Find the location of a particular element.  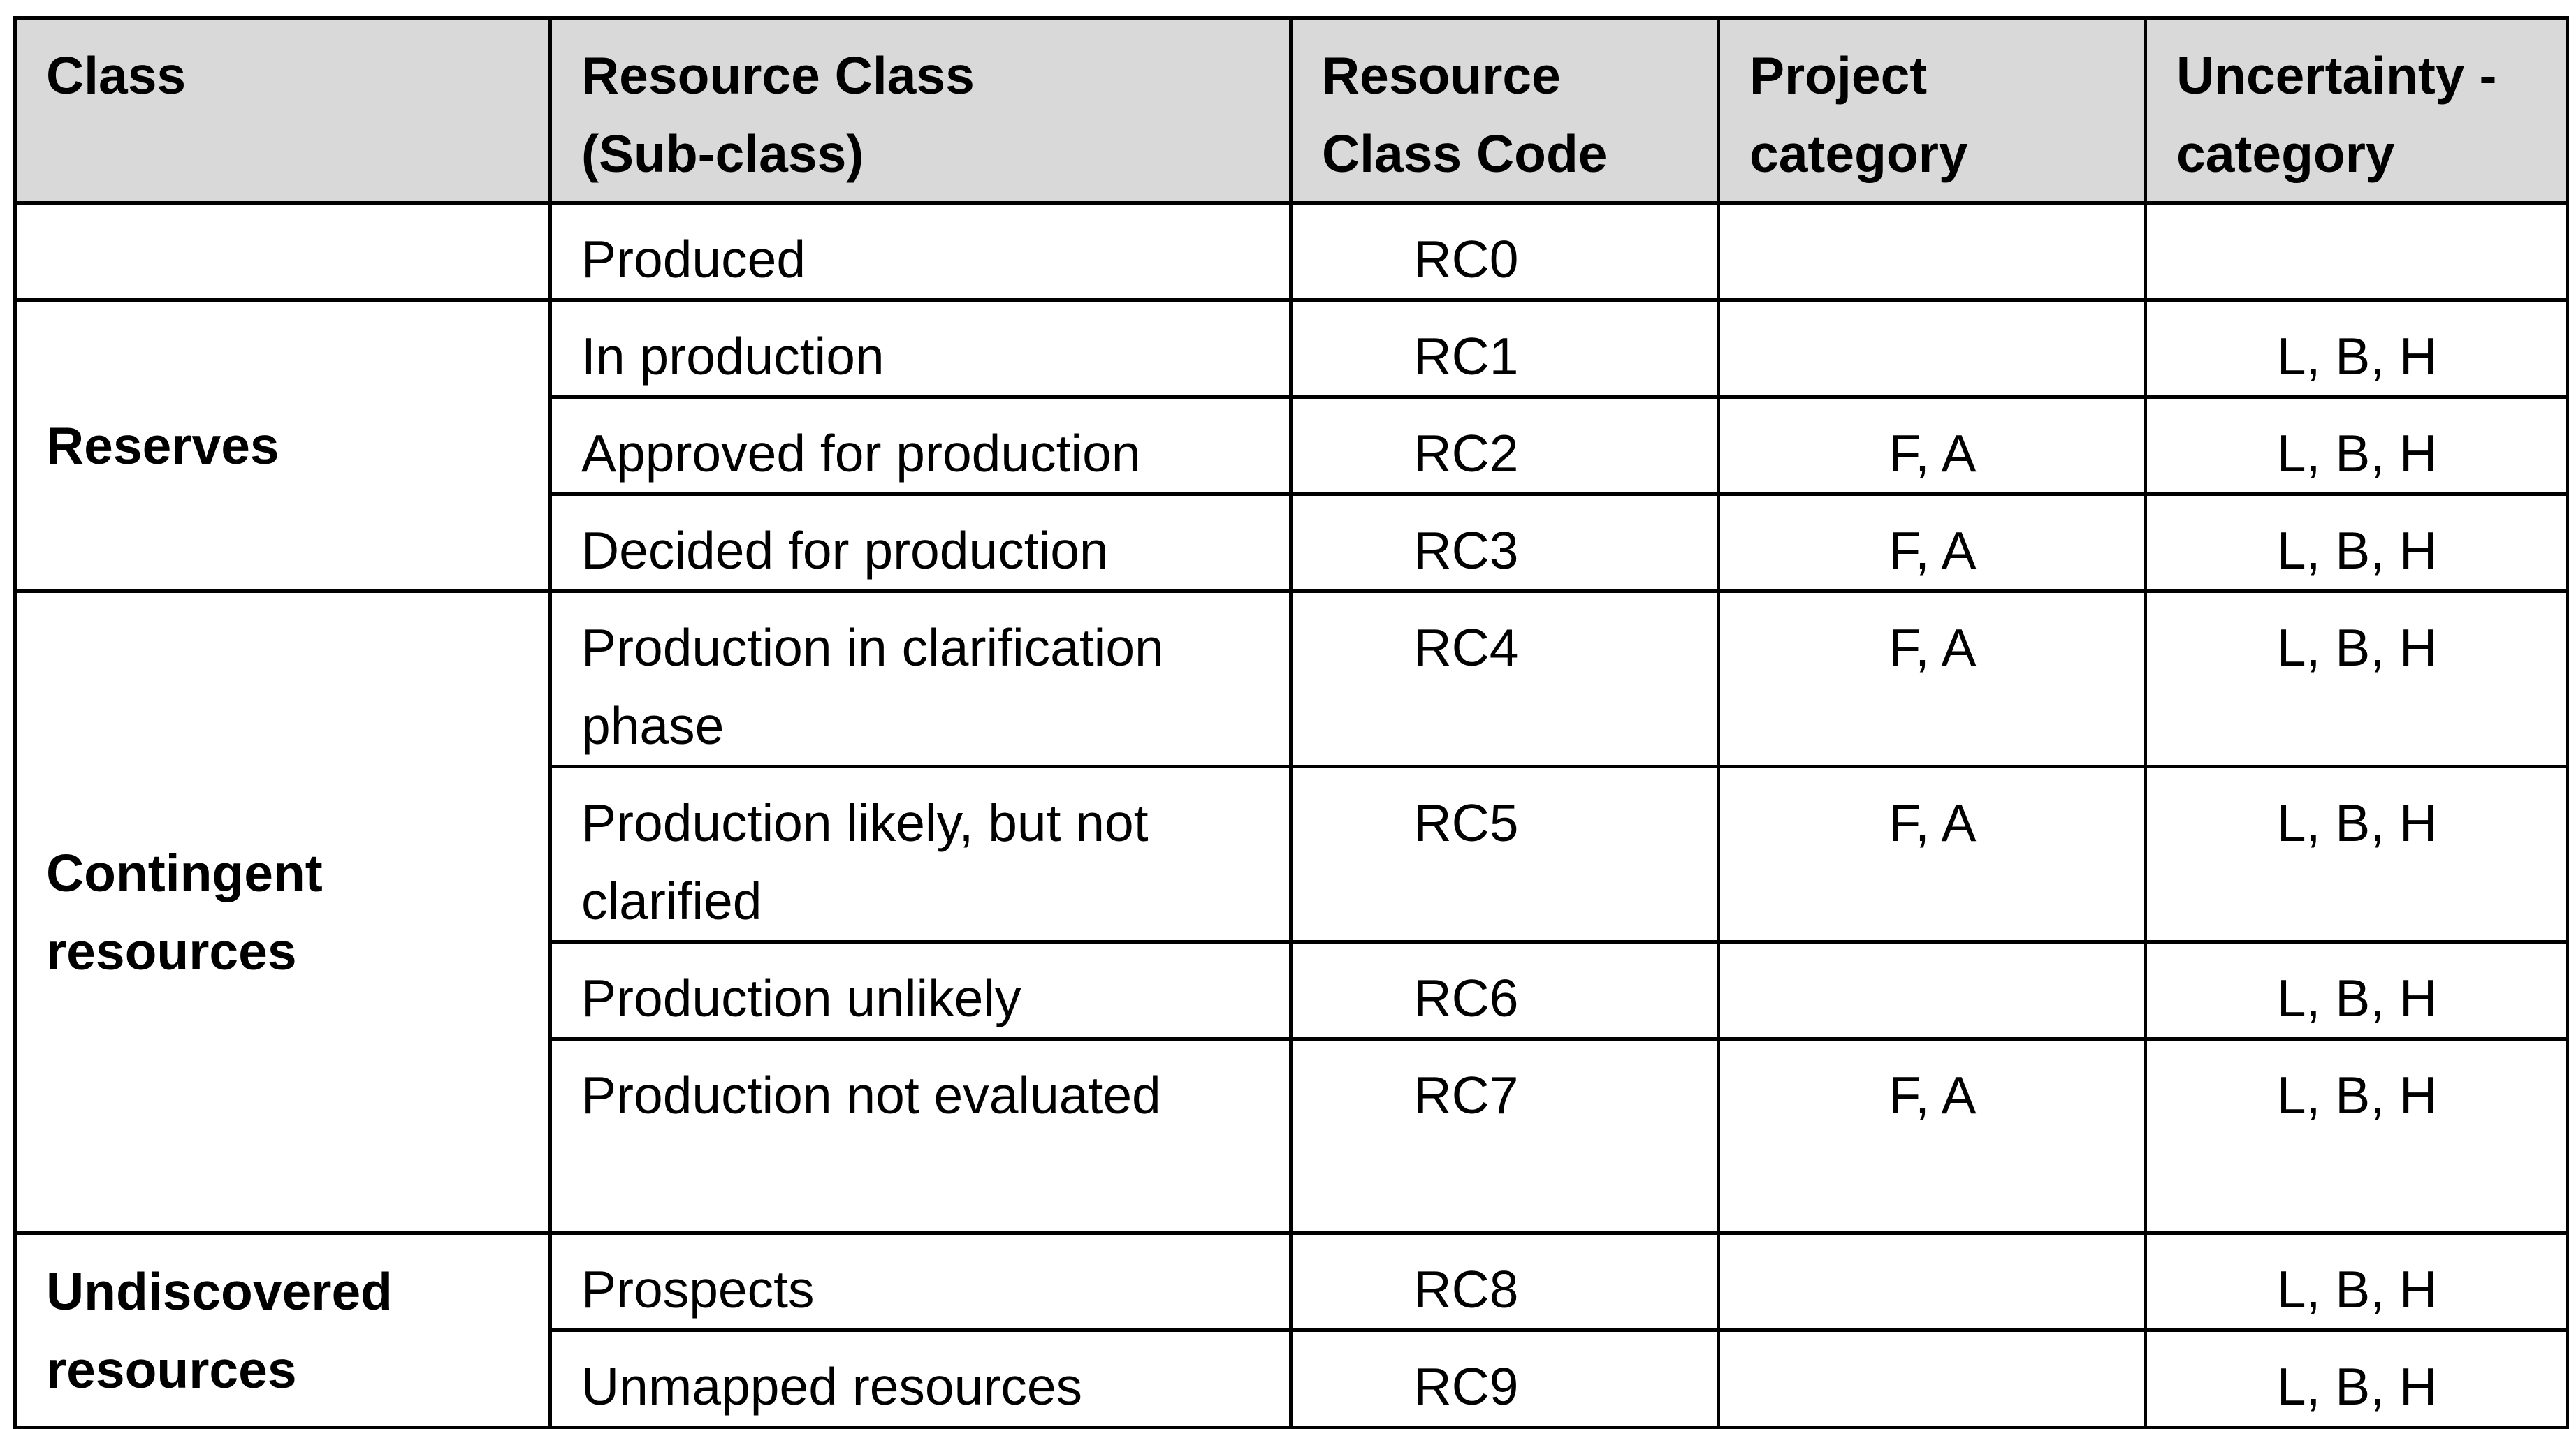

code-cell: RC7 is located at coordinates (1504, 1136).